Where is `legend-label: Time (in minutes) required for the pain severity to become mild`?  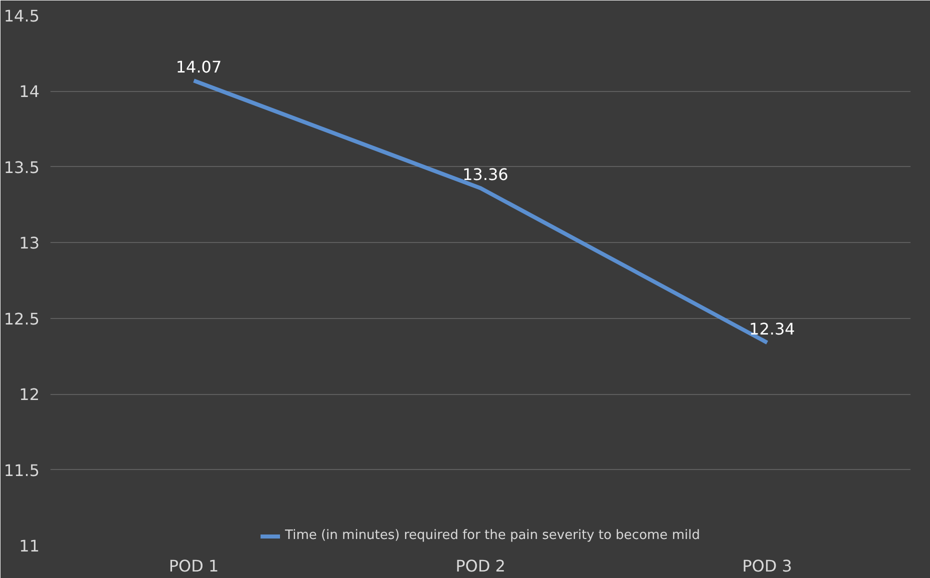
legend-label: Time (in minutes) required for the pain severity to become mild is located at coordinates (492, 535).